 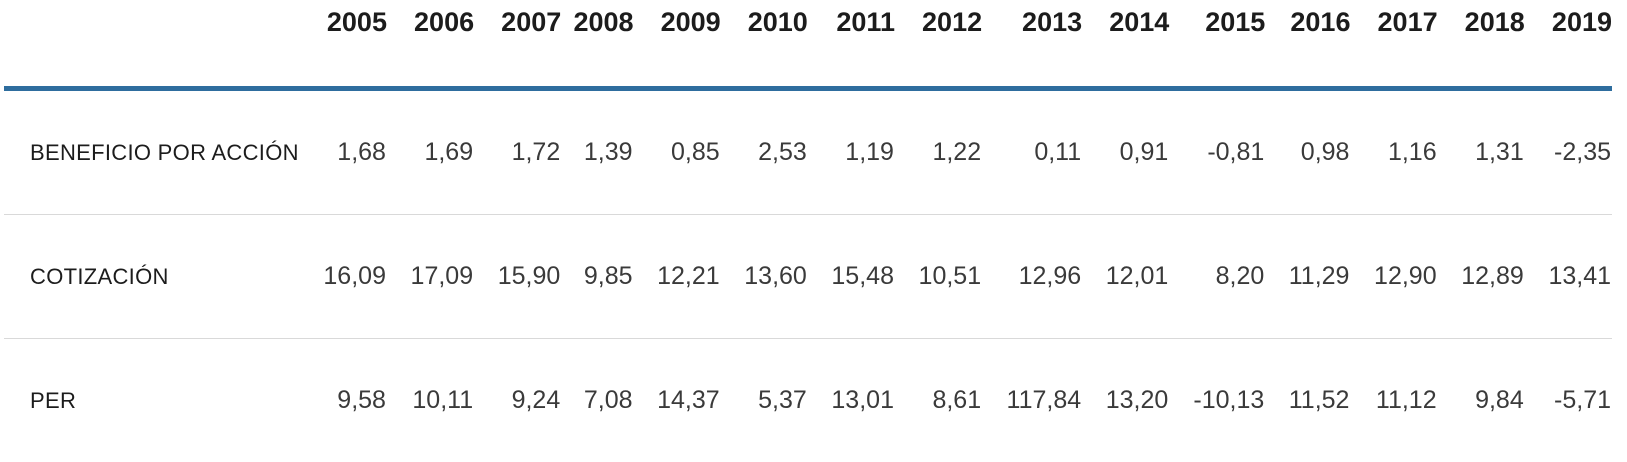 What do you see at coordinates (430, 400) in the screenshot?
I see `value-cell: 10,11` at bounding box center [430, 400].